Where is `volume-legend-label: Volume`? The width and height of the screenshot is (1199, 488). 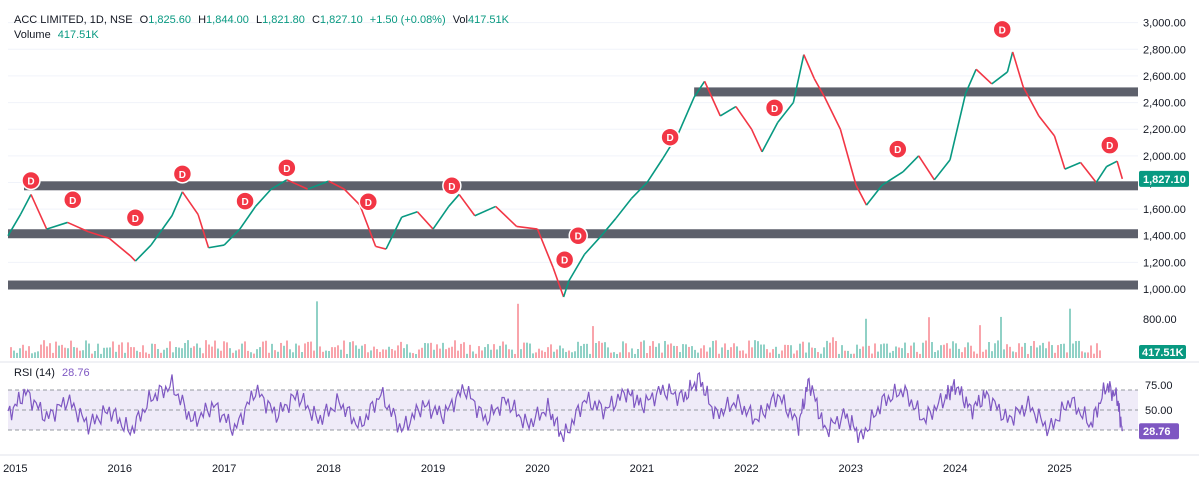 volume-legend-label: Volume is located at coordinates (32, 35).